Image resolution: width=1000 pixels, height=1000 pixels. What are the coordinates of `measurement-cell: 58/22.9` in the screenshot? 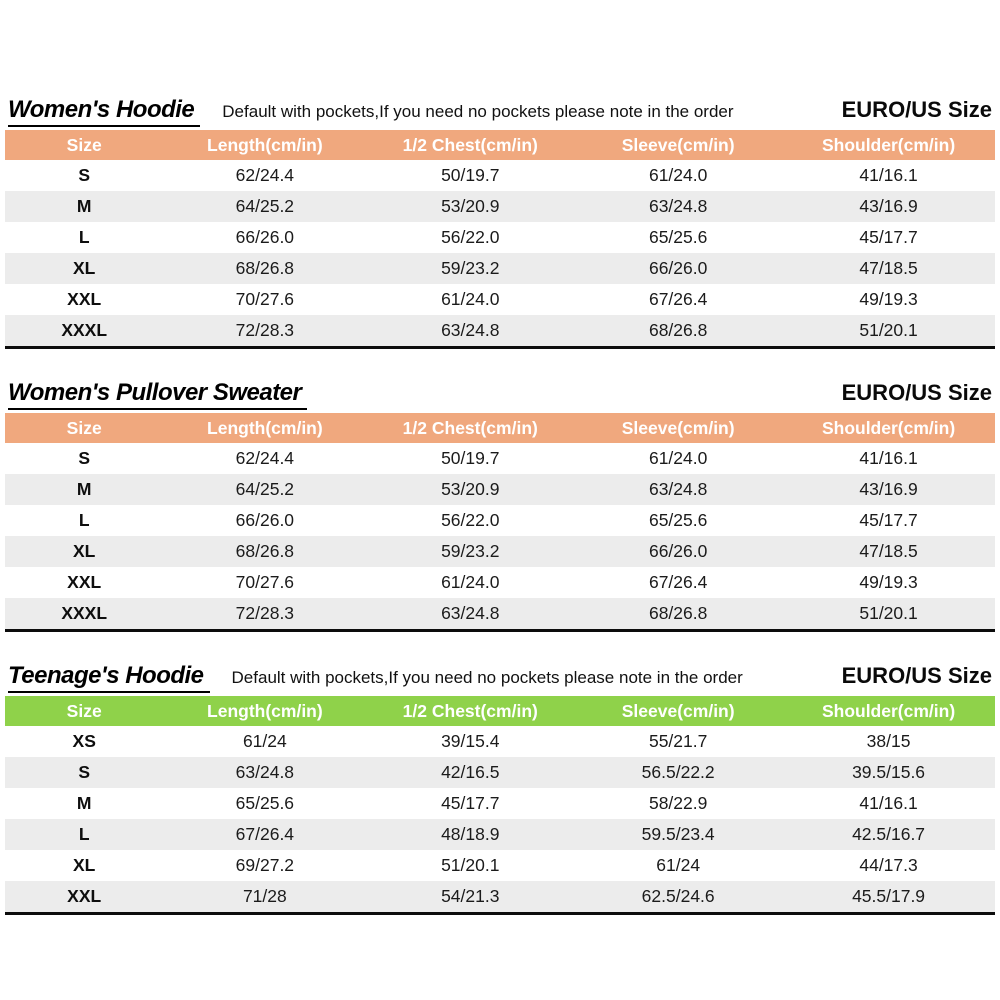 It's located at (678, 803).